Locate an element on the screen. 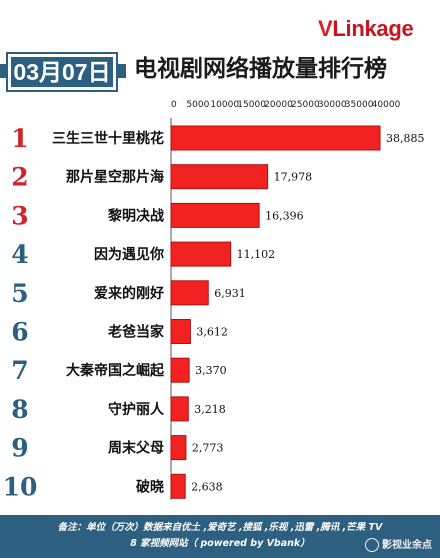  value-label: 17,978 is located at coordinates (293, 177).